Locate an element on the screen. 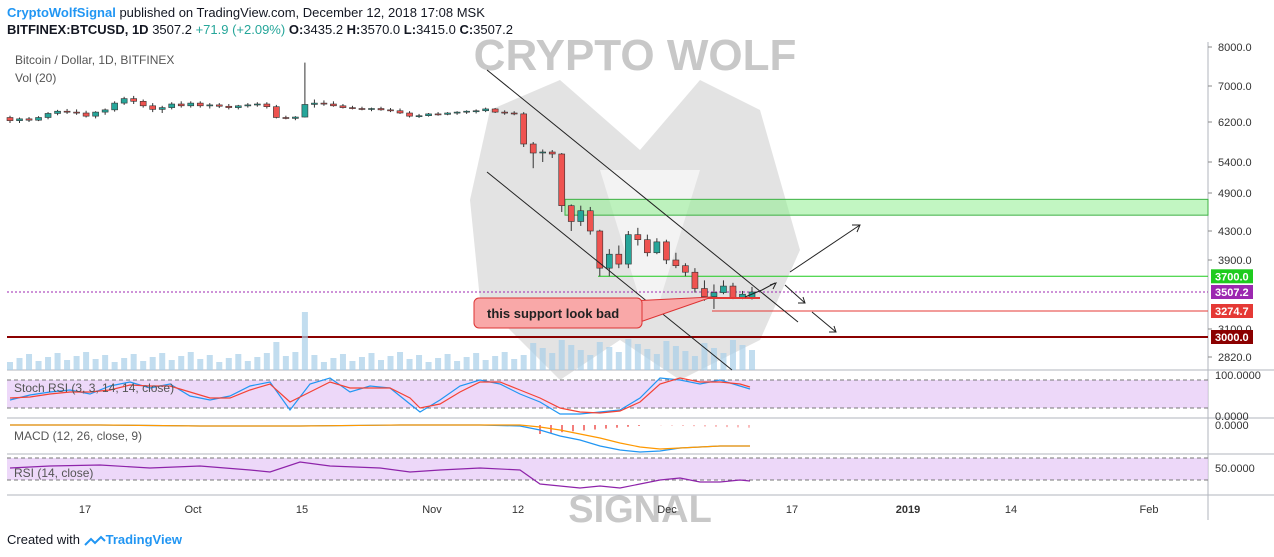  time-axis: 17 Oct 15 Nov 12 Dec 17 2019 14 Feb is located at coordinates (619, 510).